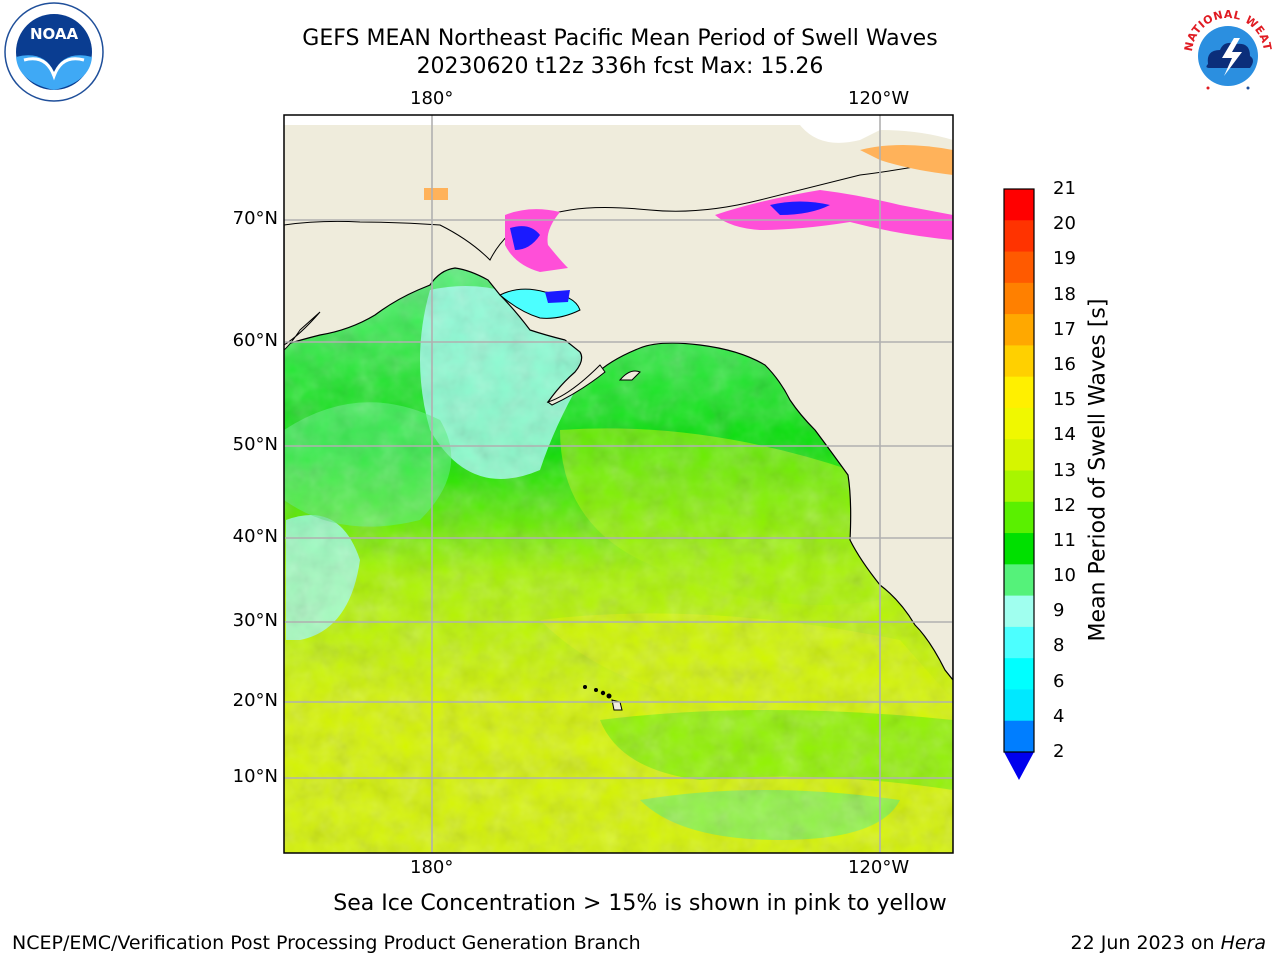 Image resolution: width=1280 pixels, height=960 pixels. What do you see at coordinates (1227, 51) in the screenshot?
I see `nws-logo: NATIONAL WEATHER SERVICE` at bounding box center [1227, 51].